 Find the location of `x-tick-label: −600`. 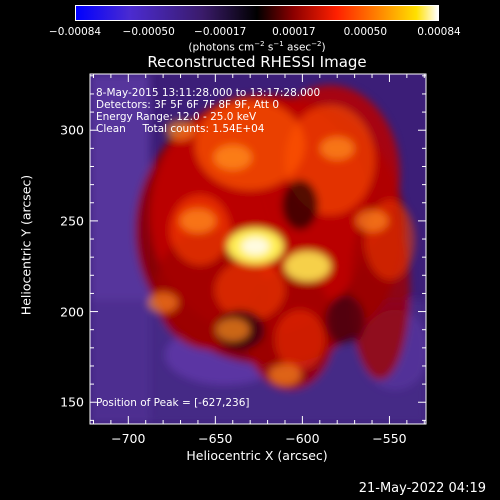

x-tick-label: −600 is located at coordinates (302, 438).